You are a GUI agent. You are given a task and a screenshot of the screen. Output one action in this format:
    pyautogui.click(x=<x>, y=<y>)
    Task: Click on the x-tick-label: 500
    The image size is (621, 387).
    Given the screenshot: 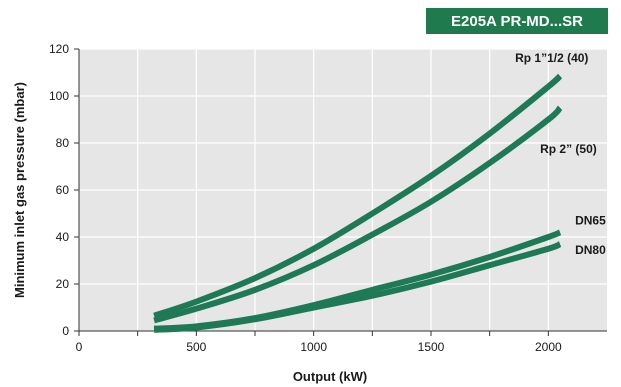 What is the action you would take?
    pyautogui.click(x=196, y=347)
    